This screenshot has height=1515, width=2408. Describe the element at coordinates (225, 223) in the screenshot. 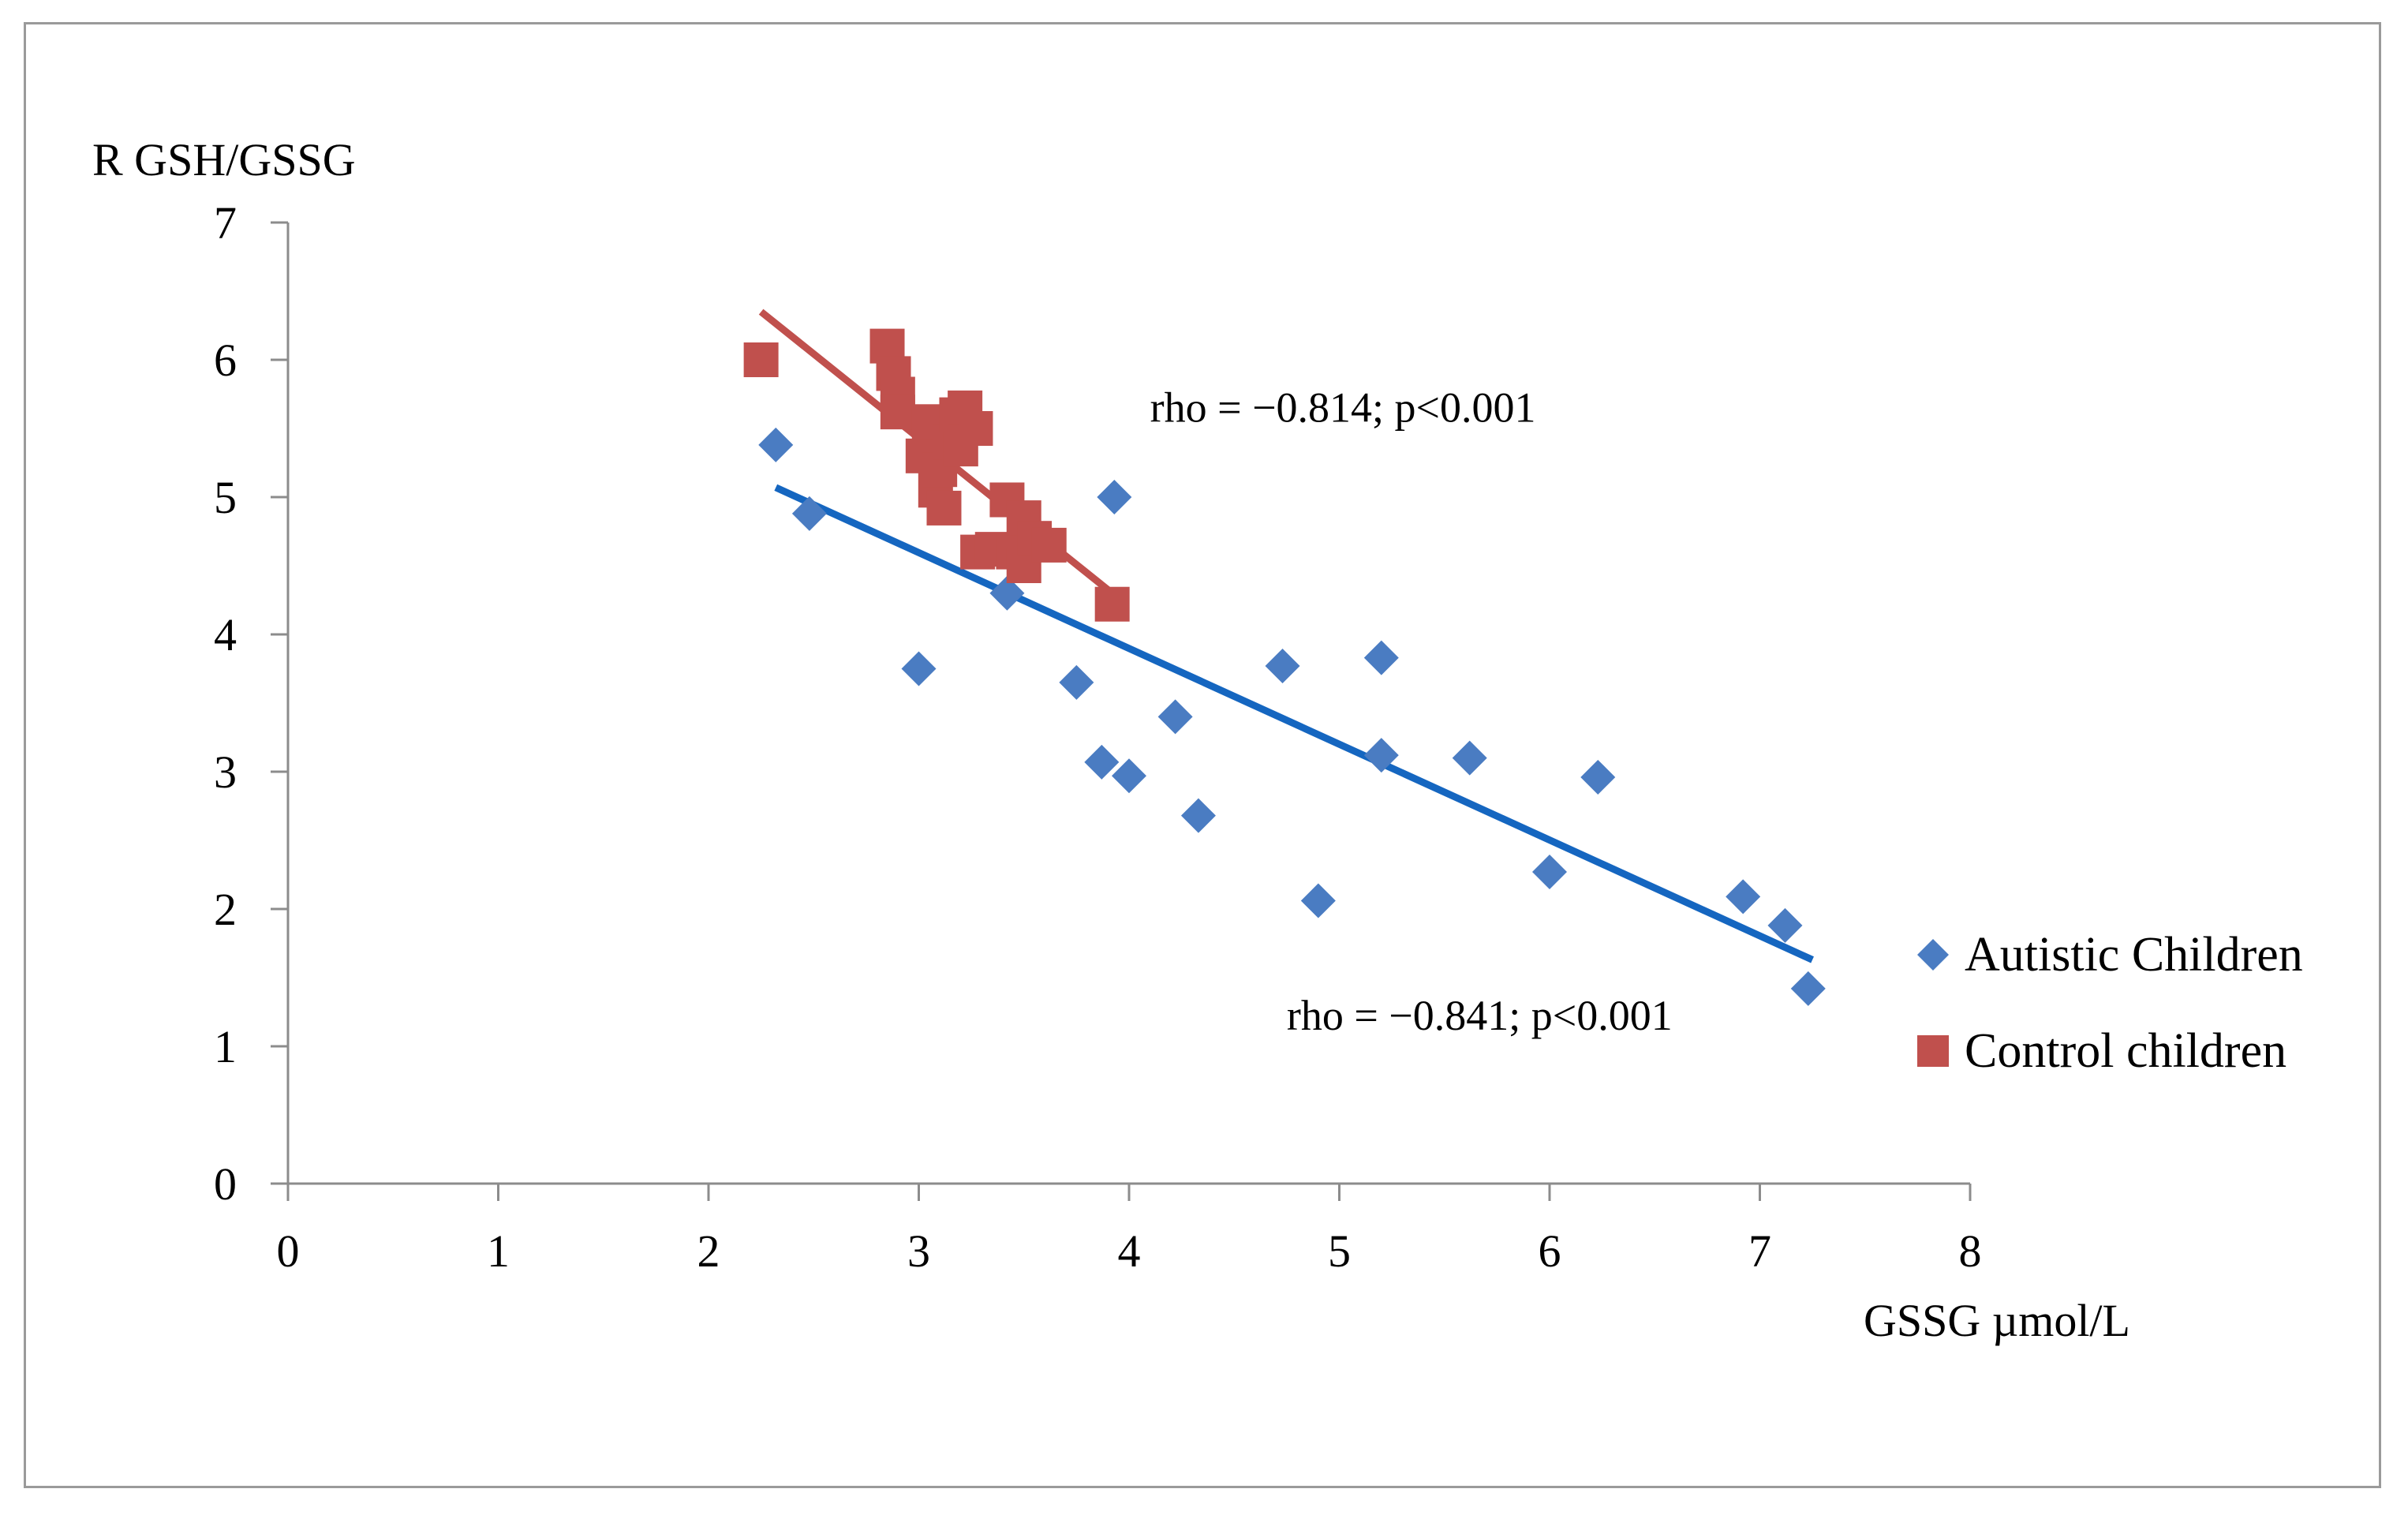

I see `y-tick-label: 7` at that location.